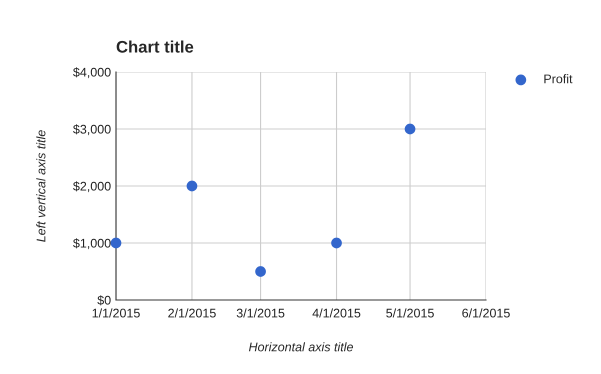 Image resolution: width=601 pixels, height=374 pixels. What do you see at coordinates (192, 313) in the screenshot?
I see `x-tick-label: 2/1/2015` at bounding box center [192, 313].